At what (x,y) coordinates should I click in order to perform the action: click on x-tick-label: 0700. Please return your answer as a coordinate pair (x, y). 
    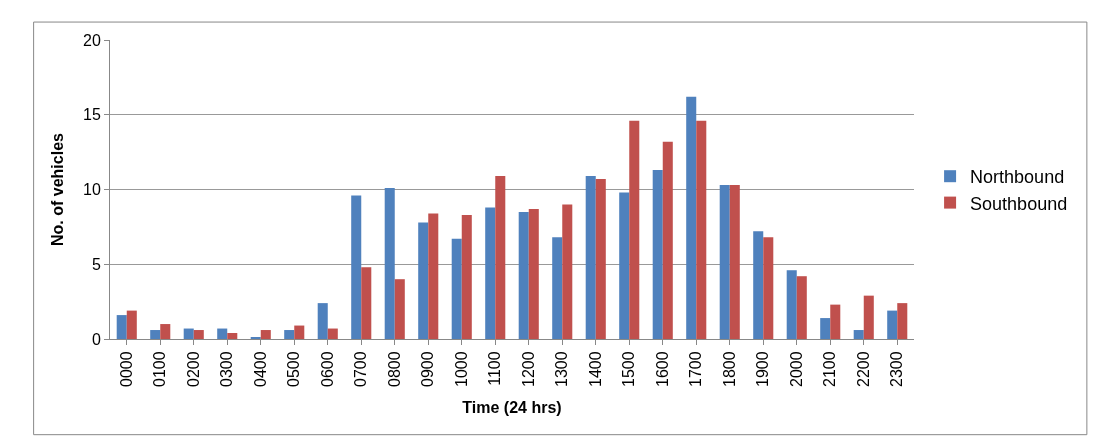
    Looking at the image, I should click on (361, 369).